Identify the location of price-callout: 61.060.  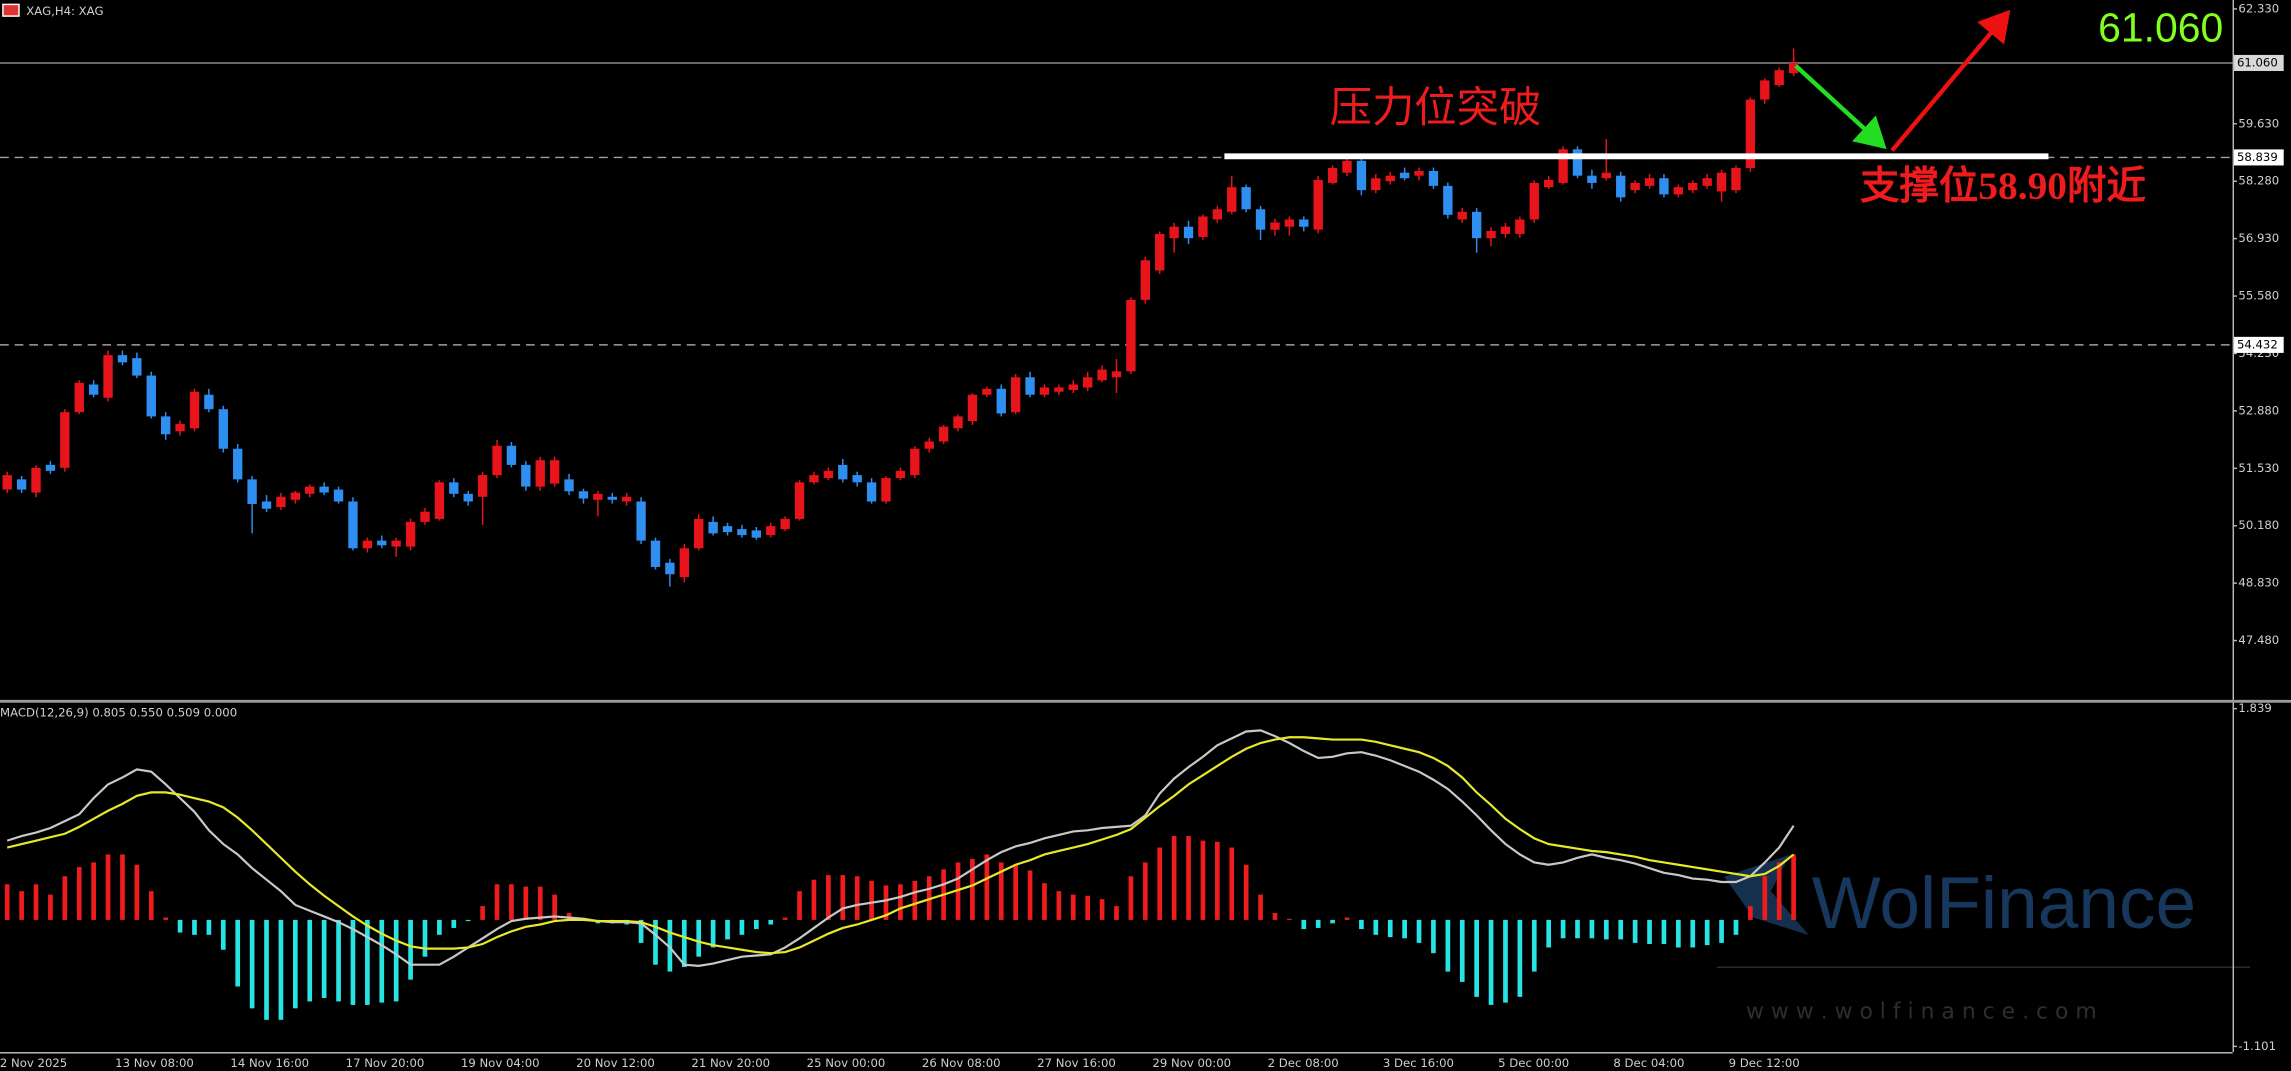
(2160, 28).